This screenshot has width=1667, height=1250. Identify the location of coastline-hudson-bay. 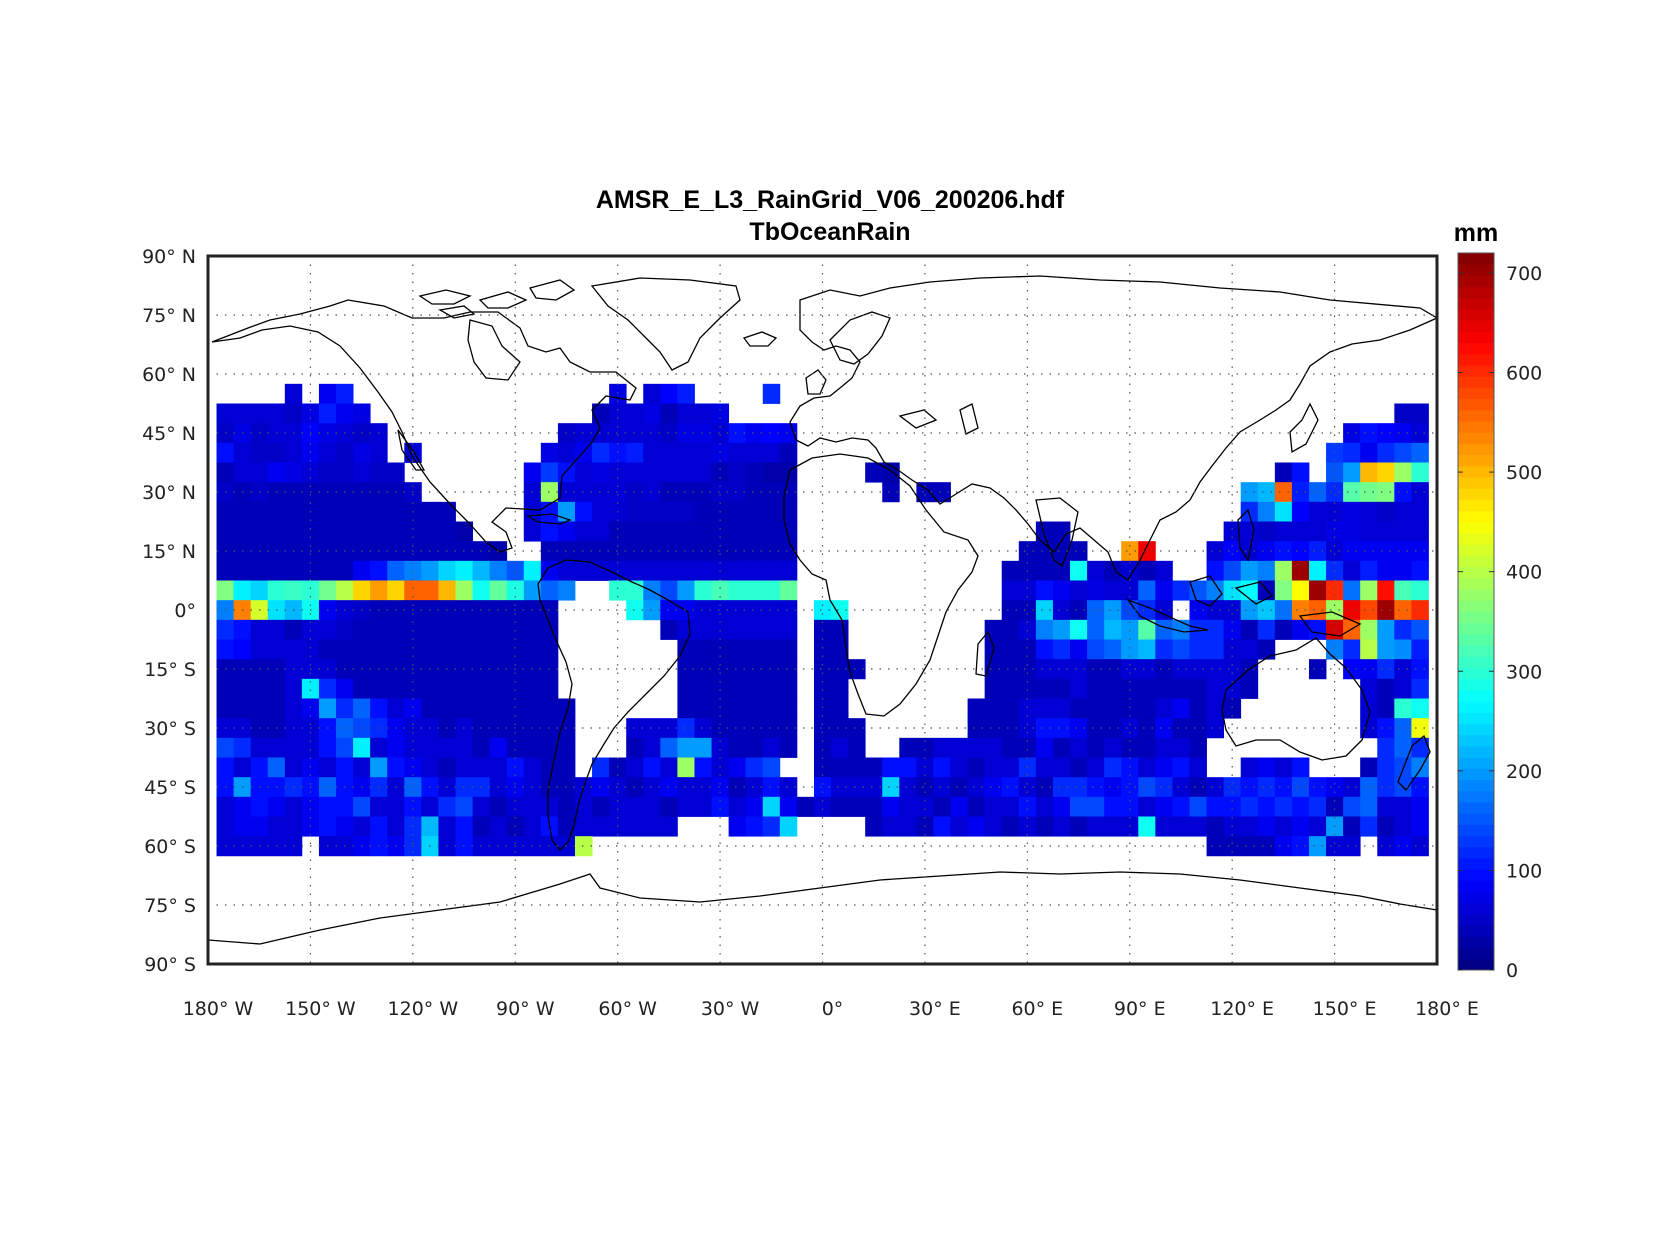
(494, 350).